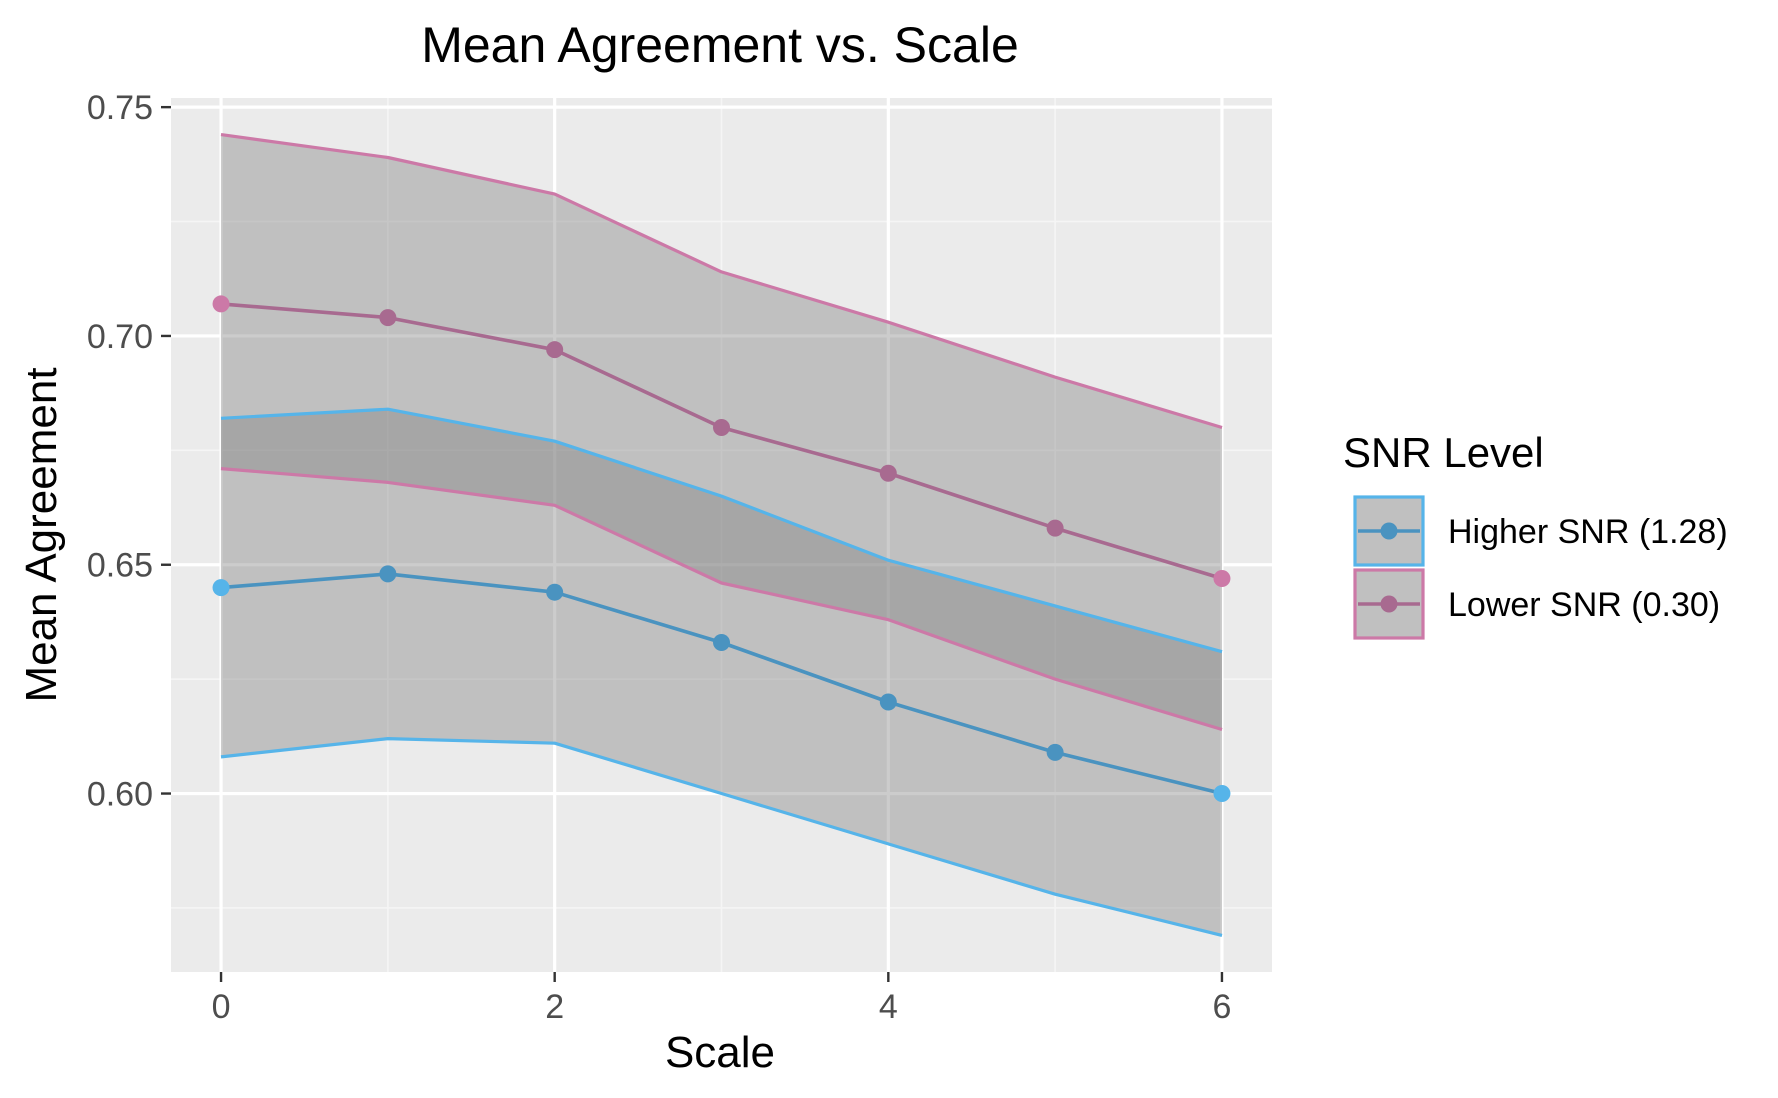 The image size is (1778, 1098). Describe the element at coordinates (120, 566) in the screenshot. I see `y-tick-label: 0.65` at that location.